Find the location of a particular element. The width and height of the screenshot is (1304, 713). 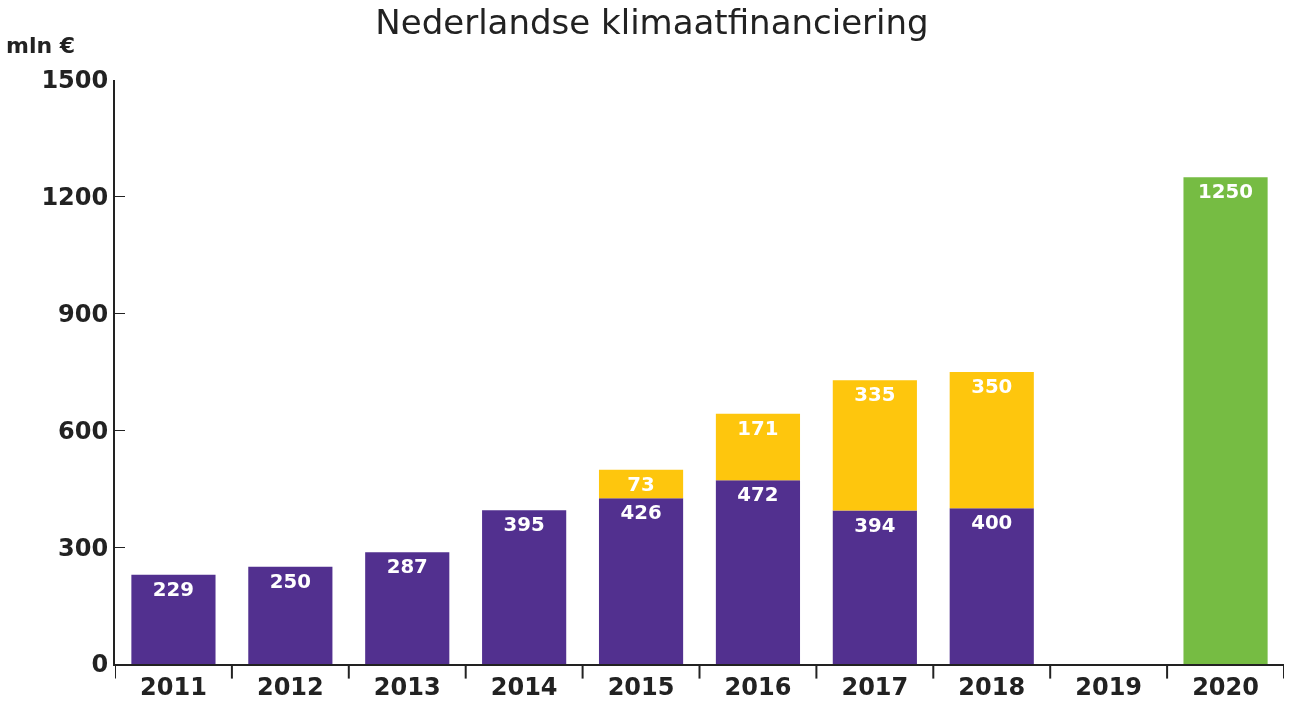

x-tick-label: 2020 is located at coordinates (1225, 686).